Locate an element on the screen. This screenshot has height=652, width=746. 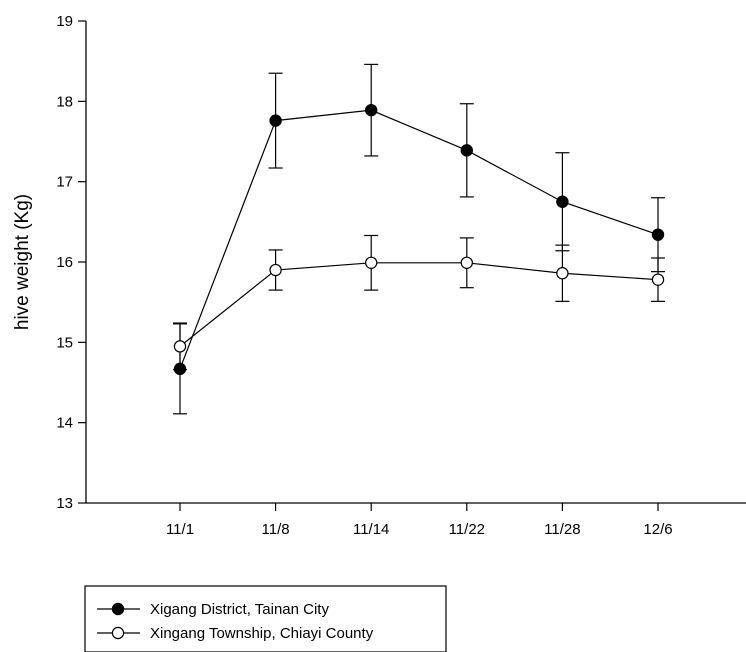
x-tick-label: 11/28 is located at coordinates (562, 529).